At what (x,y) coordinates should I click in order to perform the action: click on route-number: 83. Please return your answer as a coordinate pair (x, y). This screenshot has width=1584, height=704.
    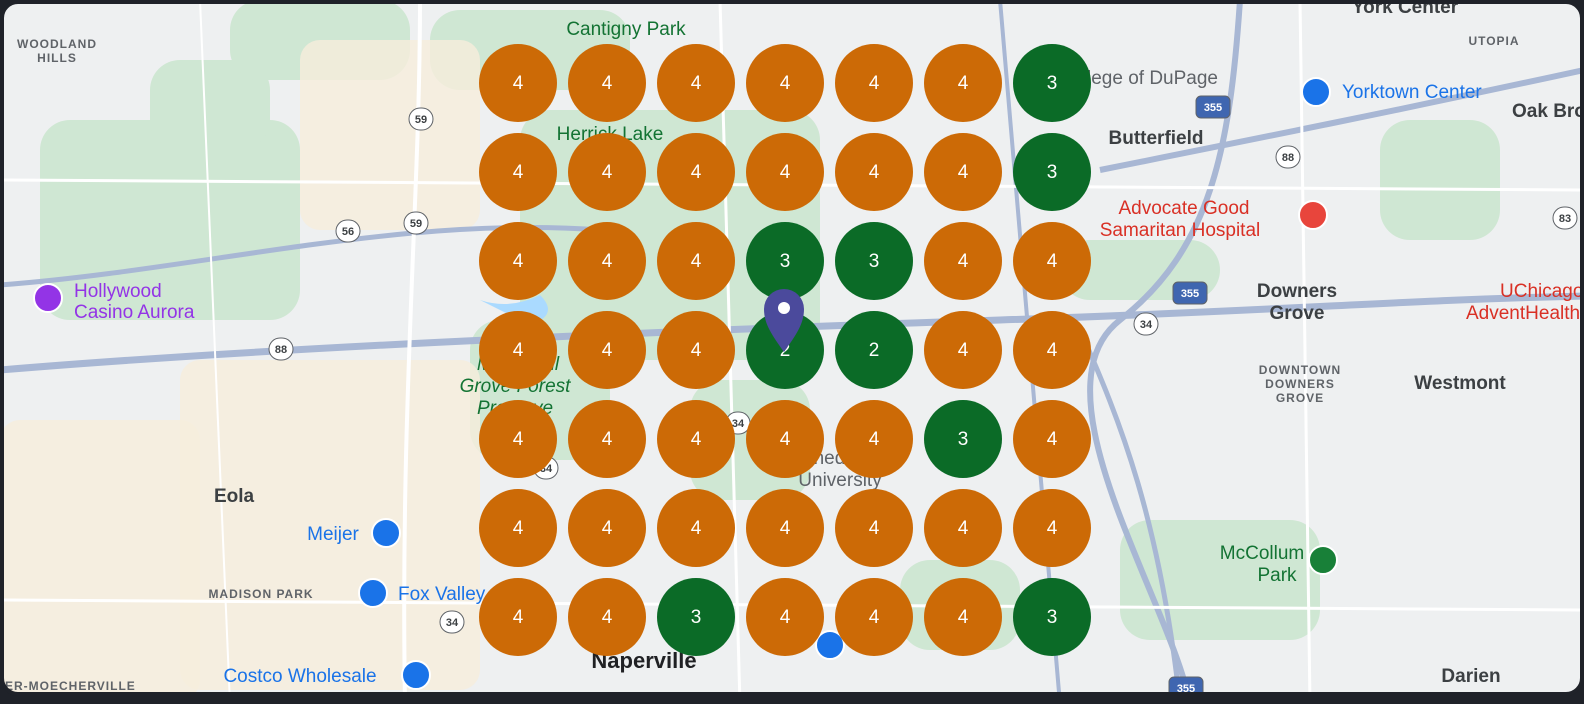
    Looking at the image, I should click on (1565, 219).